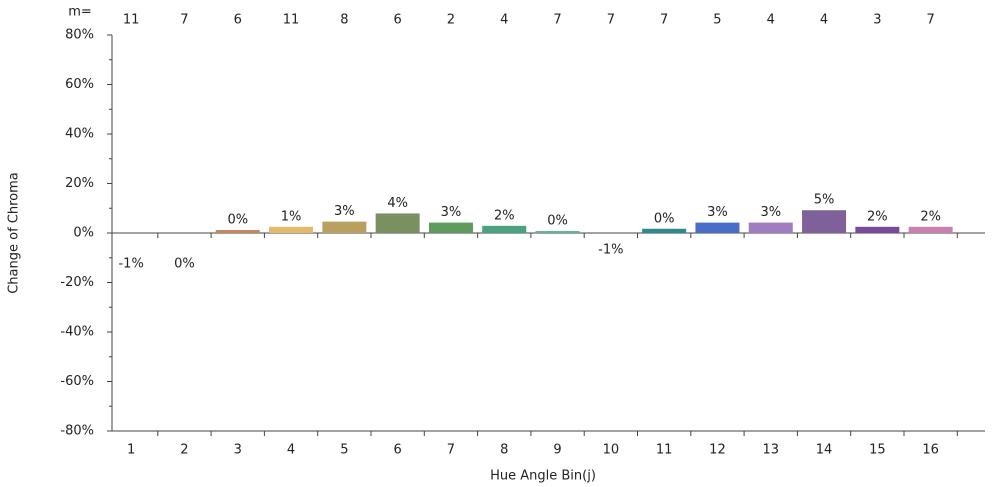  Describe the element at coordinates (79, 35) in the screenshot. I see `y-tick-label: 80%` at that location.